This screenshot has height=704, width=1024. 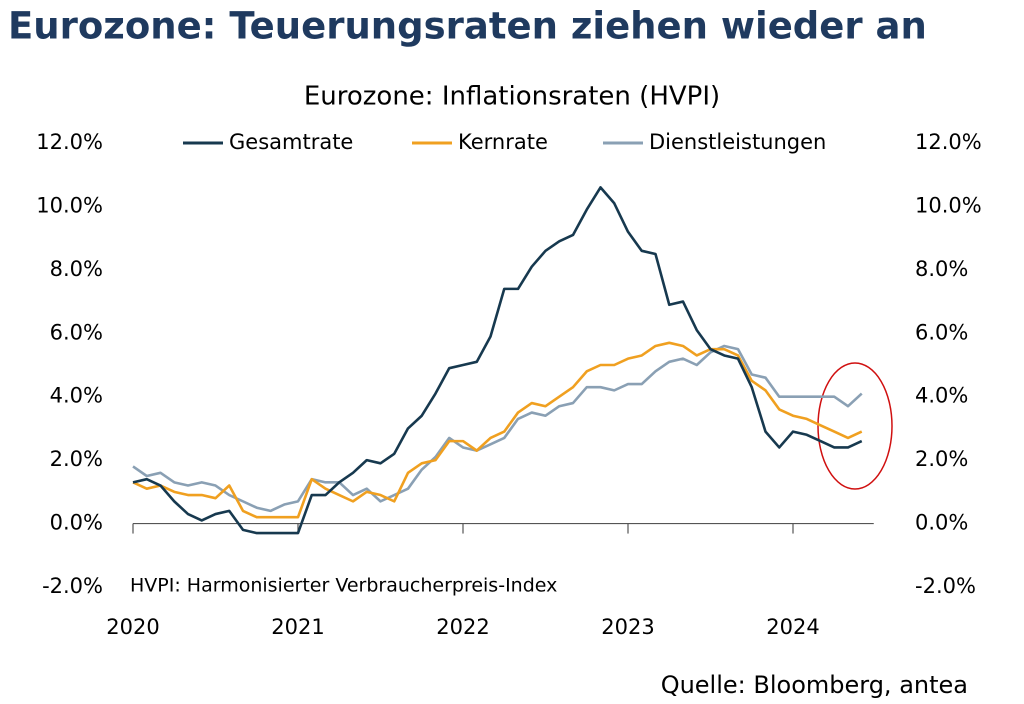 I want to click on y-tick-label: 0.0%, so click(x=76, y=523).